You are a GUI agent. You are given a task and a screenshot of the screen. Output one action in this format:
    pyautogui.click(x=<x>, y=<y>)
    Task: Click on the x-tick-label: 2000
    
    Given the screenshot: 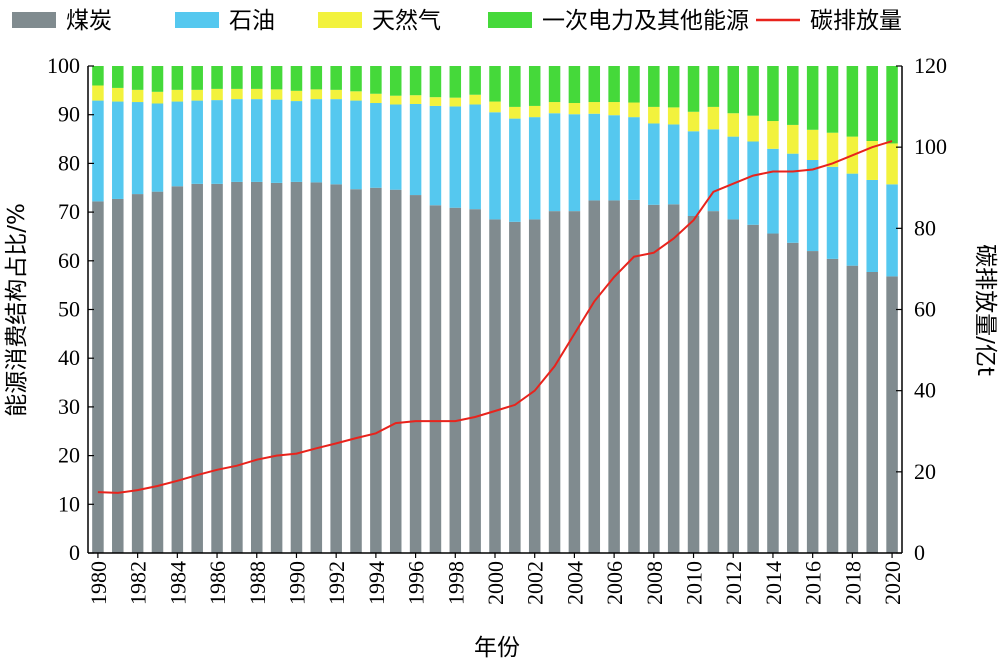 What is the action you would take?
    pyautogui.click(x=495, y=583)
    